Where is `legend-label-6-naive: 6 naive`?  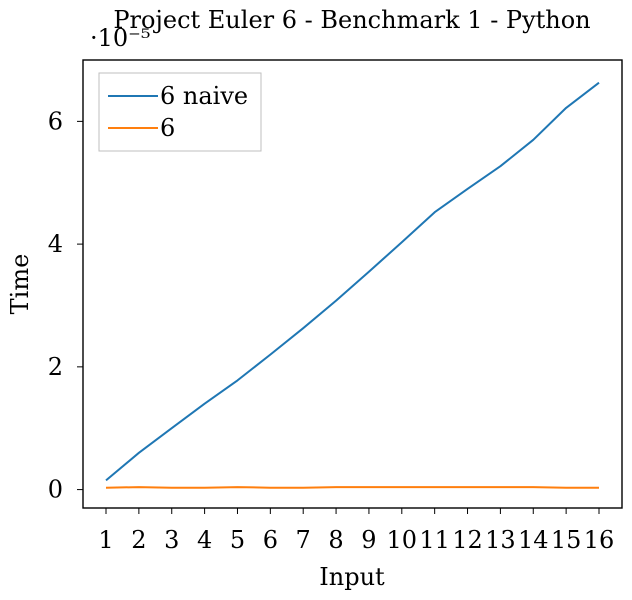 legend-label-6-naive: 6 naive is located at coordinates (204, 96).